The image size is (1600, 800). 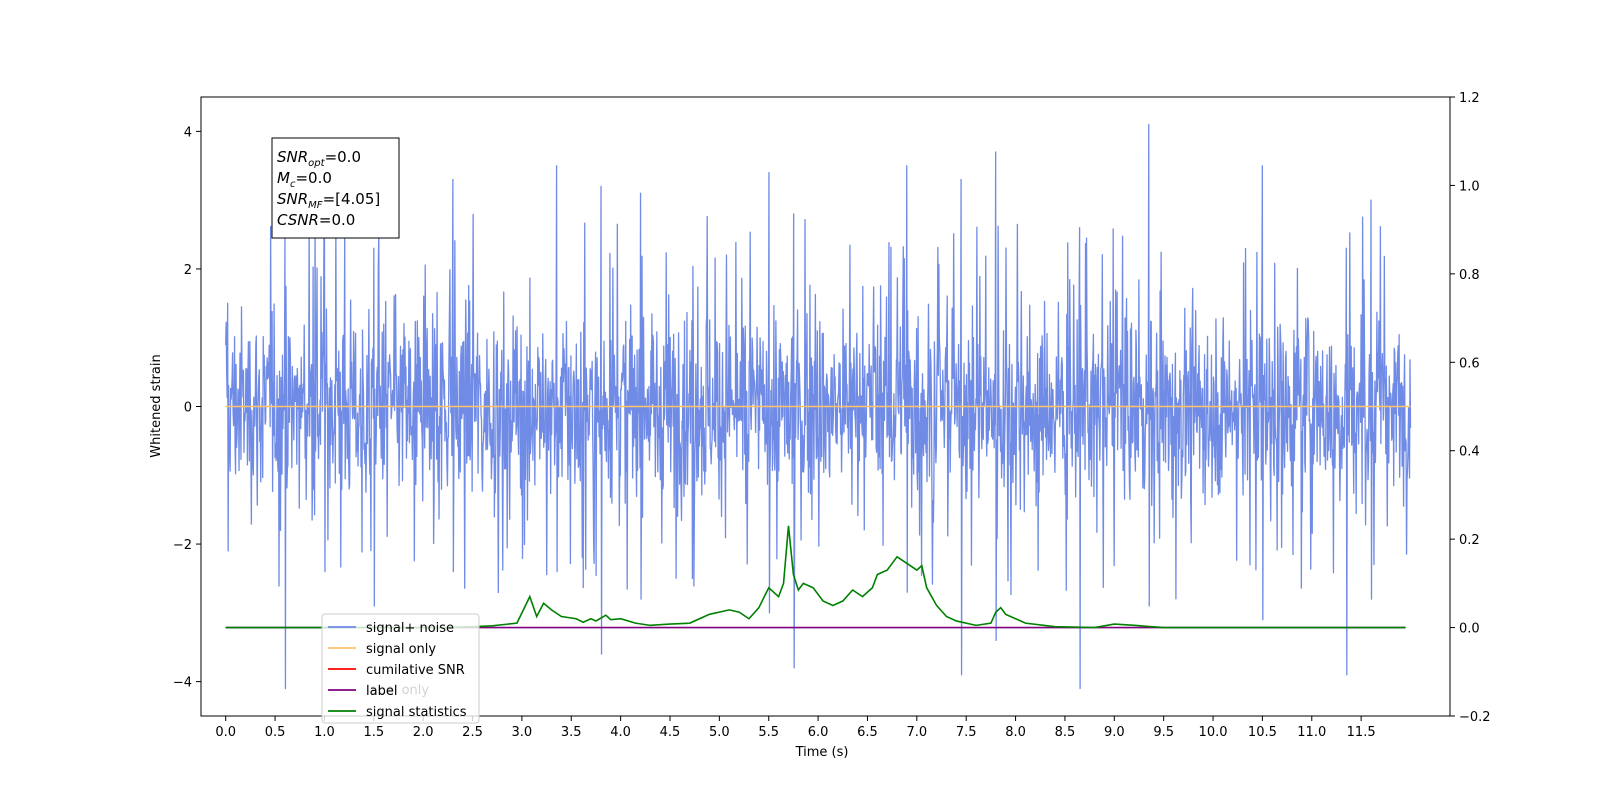 What do you see at coordinates (768, 732) in the screenshot?
I see `x-tick-label: 5.5` at bounding box center [768, 732].